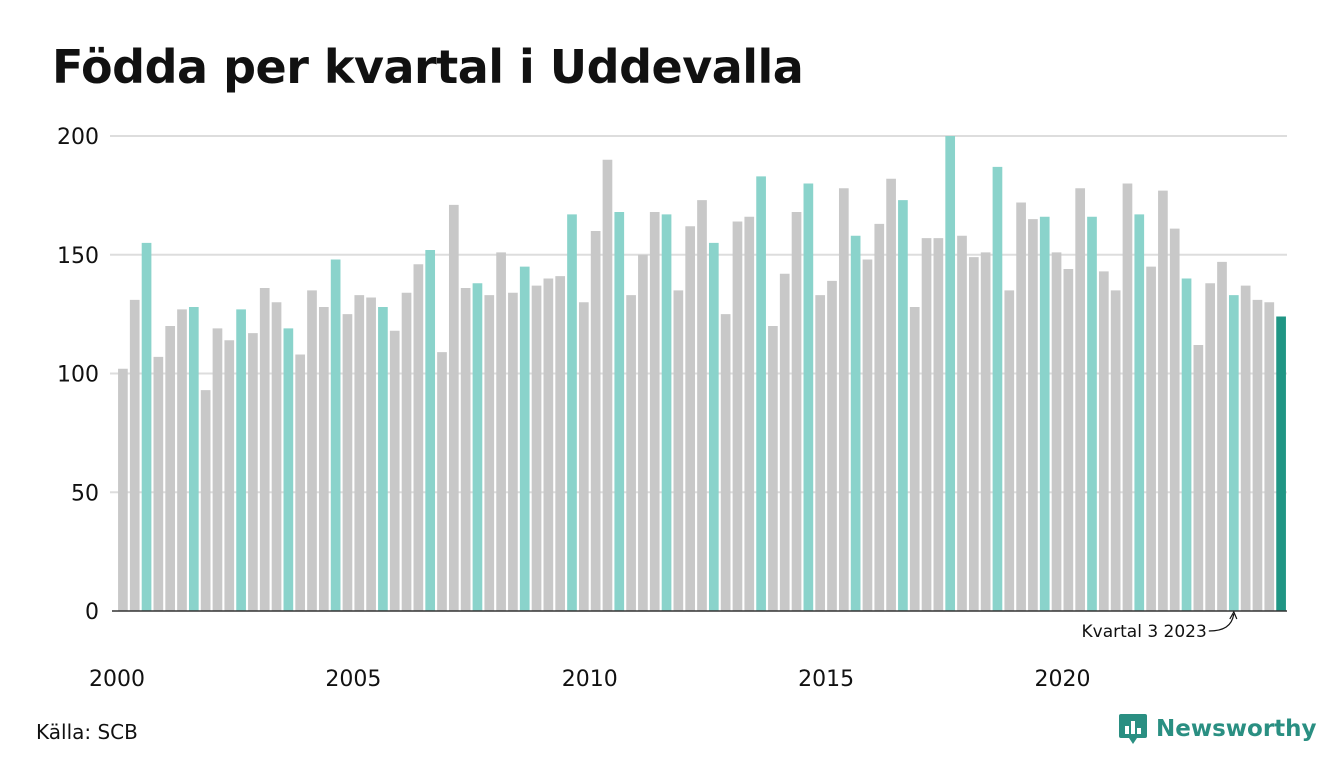  What do you see at coordinates (1221, 622) in the screenshot?
I see `annotation-arrow` at bounding box center [1221, 622].